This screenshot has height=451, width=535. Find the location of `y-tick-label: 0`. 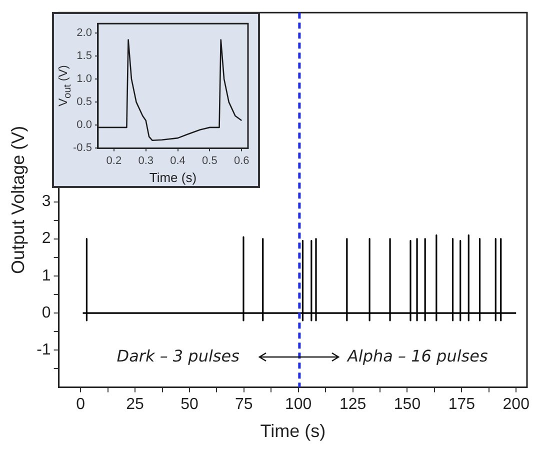

y-tick-label: 0 is located at coordinates (46, 313).